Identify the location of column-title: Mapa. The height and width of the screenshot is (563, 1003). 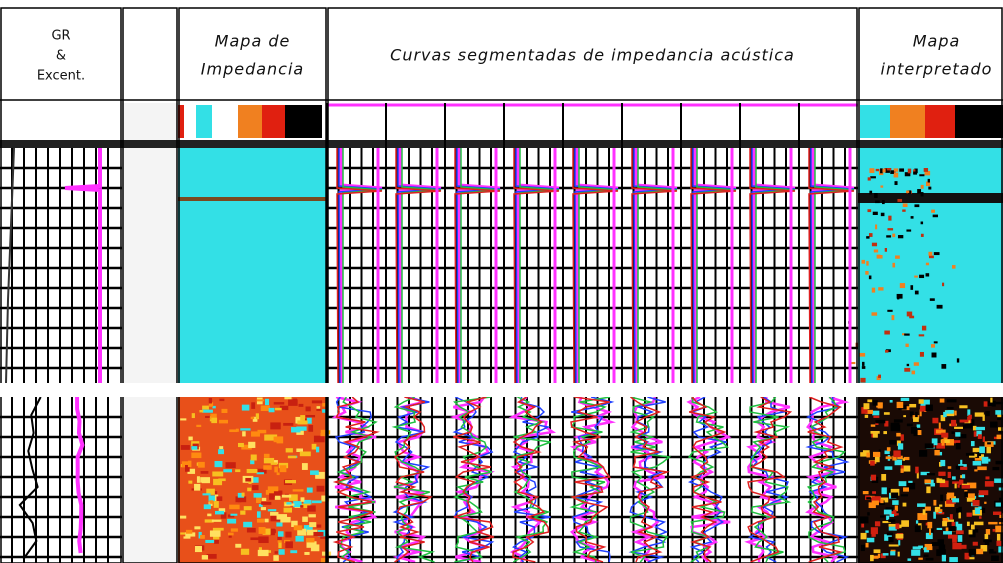
(937, 41).